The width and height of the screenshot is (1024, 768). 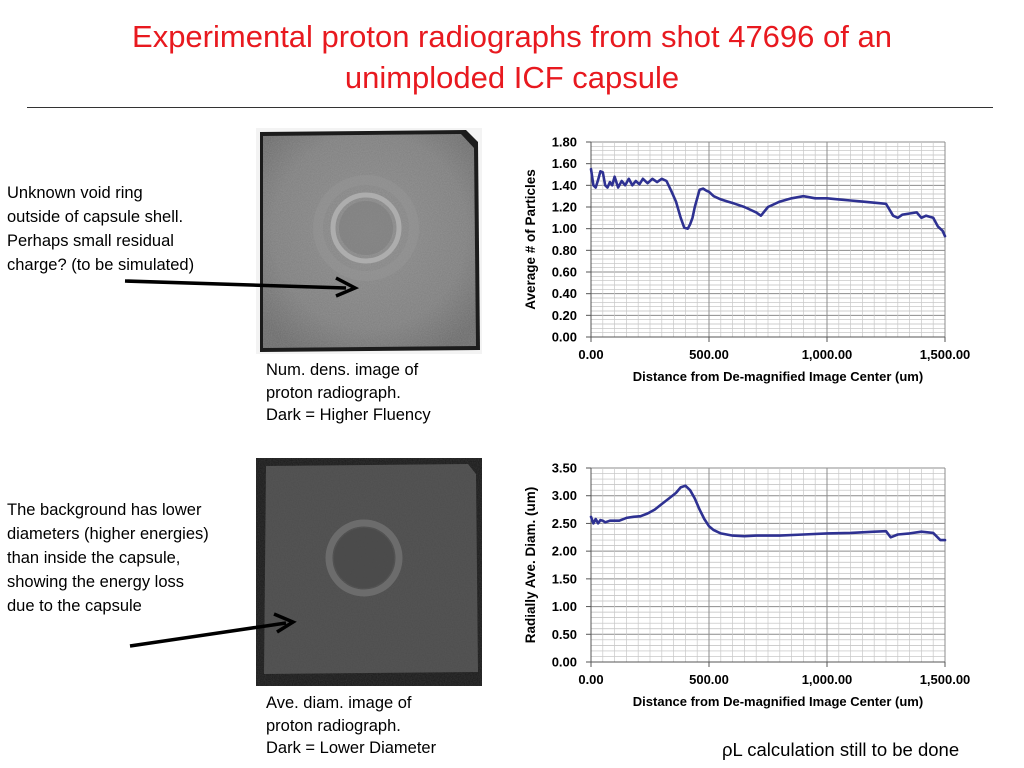 What do you see at coordinates (213, 630) in the screenshot?
I see `arrow-bottom` at bounding box center [213, 630].